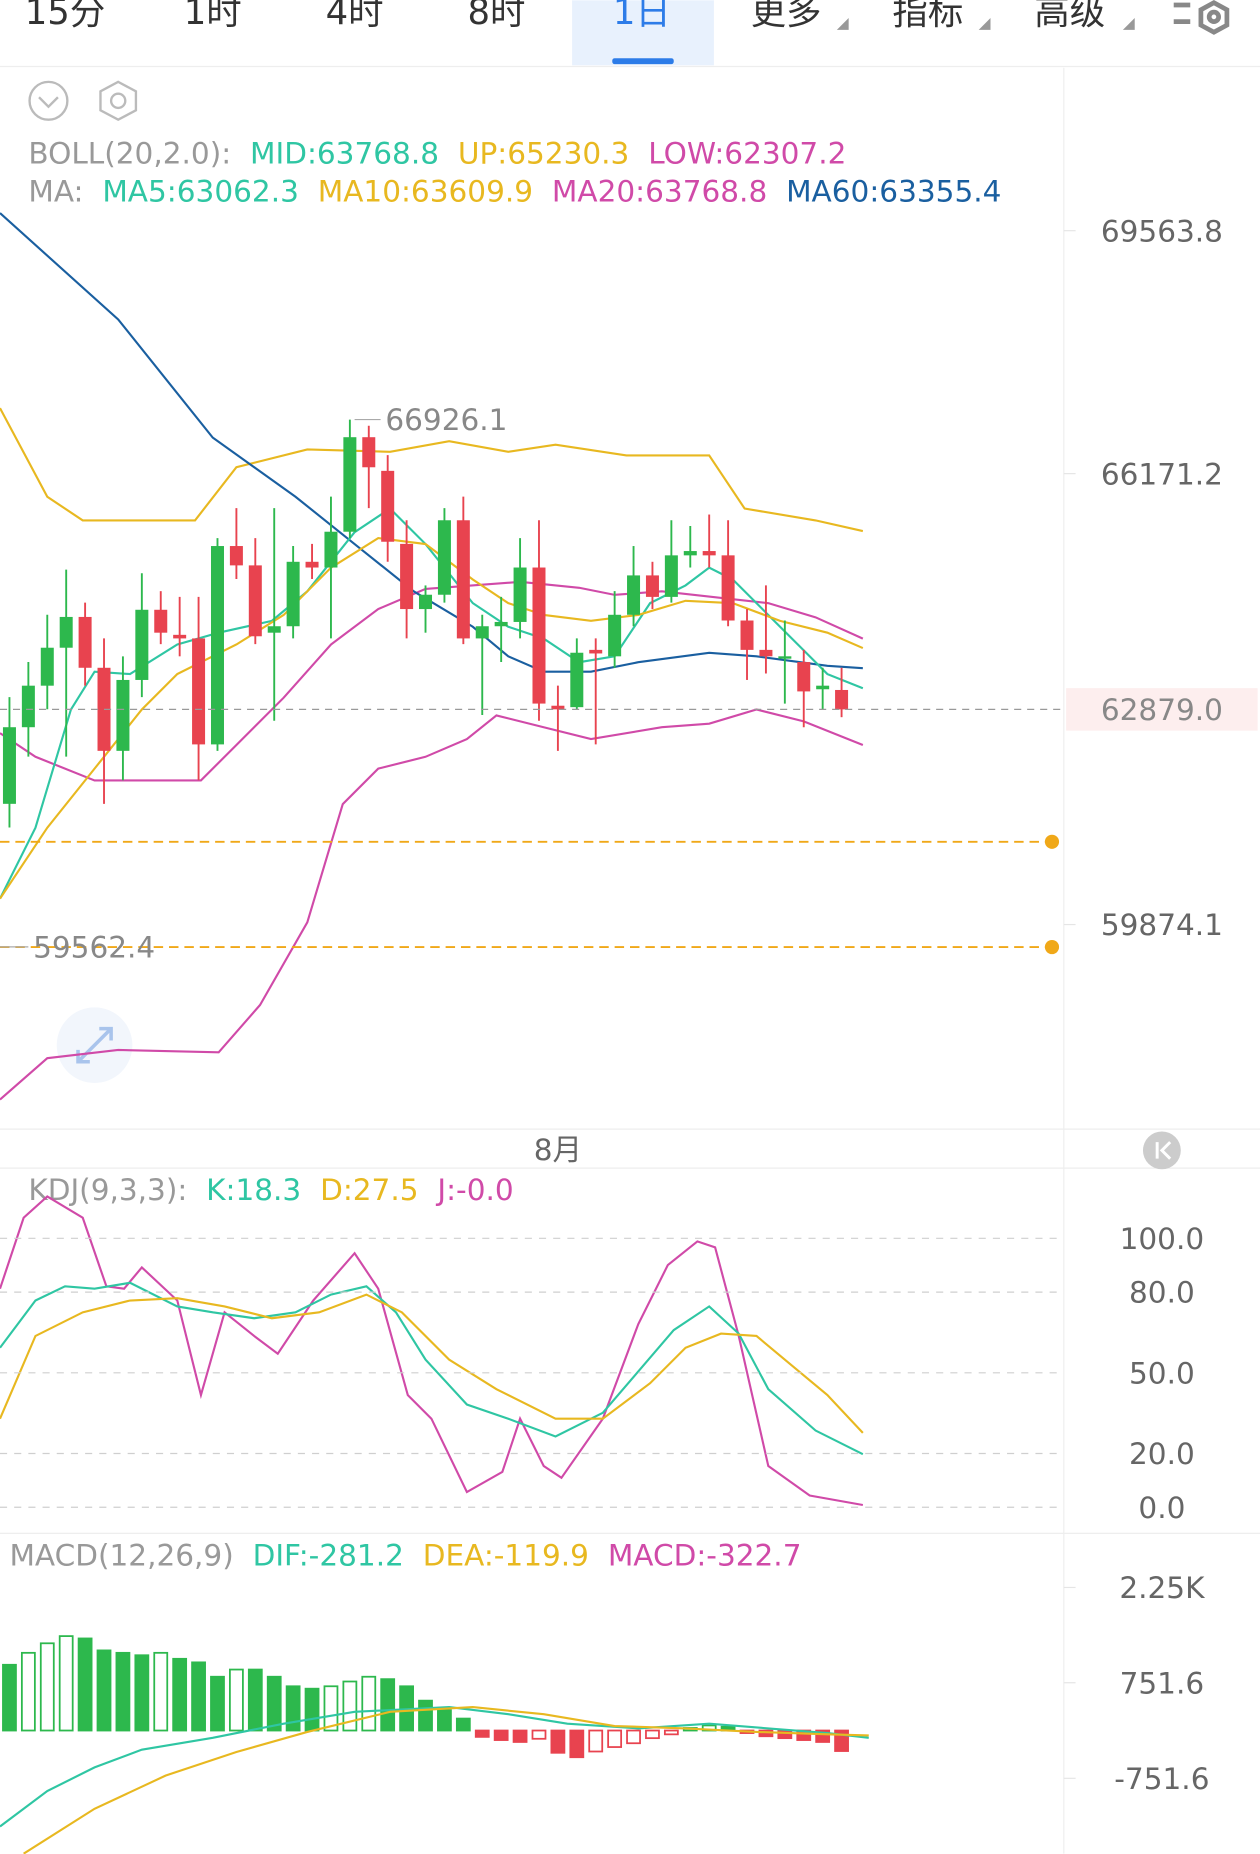  Describe the element at coordinates (1162, 710) in the screenshot. I see `current-price-label: 62879.0` at that location.